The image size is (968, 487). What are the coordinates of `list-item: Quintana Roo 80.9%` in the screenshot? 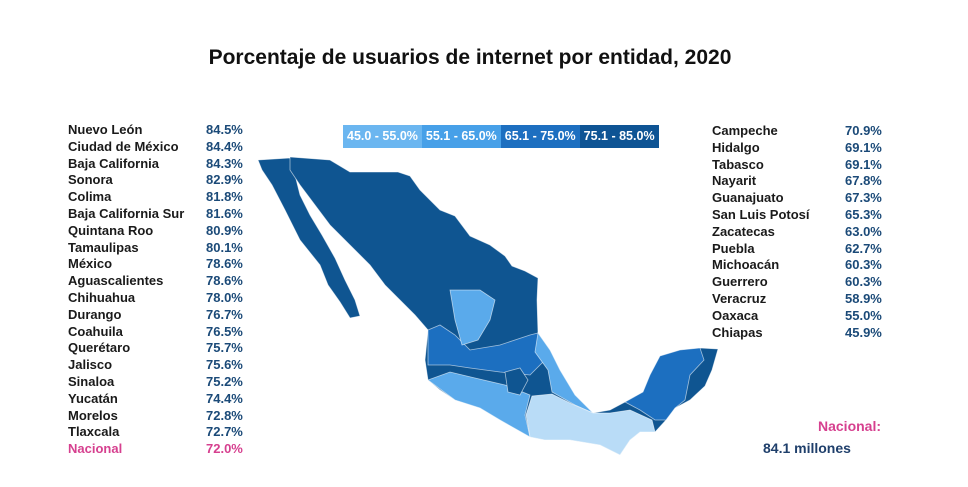 It's located at (163, 231).